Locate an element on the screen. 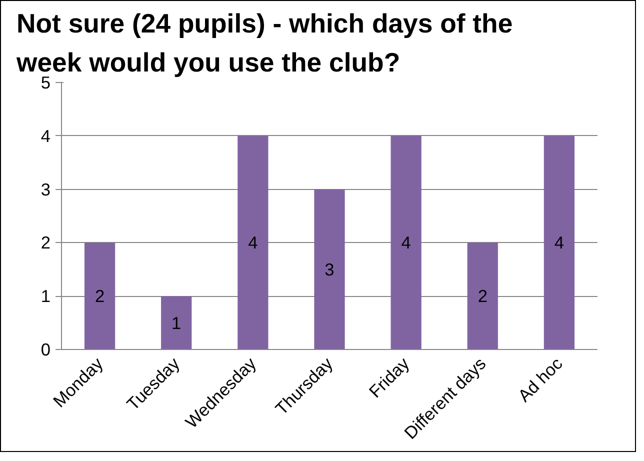 The height and width of the screenshot is (461, 644). y-tick-label: 0 is located at coordinates (45, 350).